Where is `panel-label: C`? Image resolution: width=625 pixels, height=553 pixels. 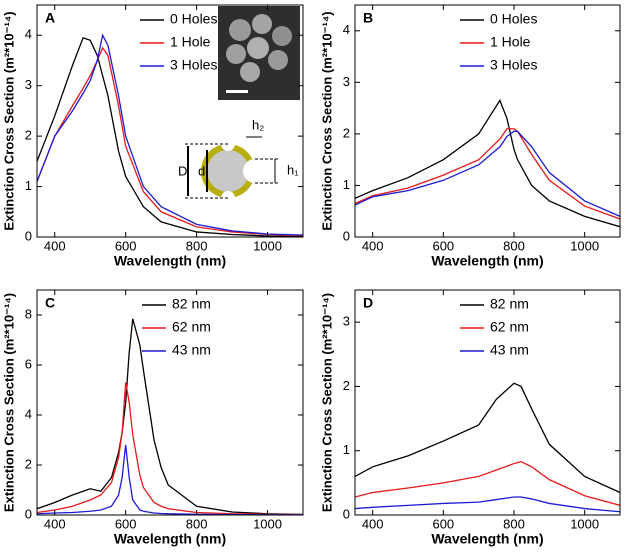 panel-label: C is located at coordinates (50, 303).